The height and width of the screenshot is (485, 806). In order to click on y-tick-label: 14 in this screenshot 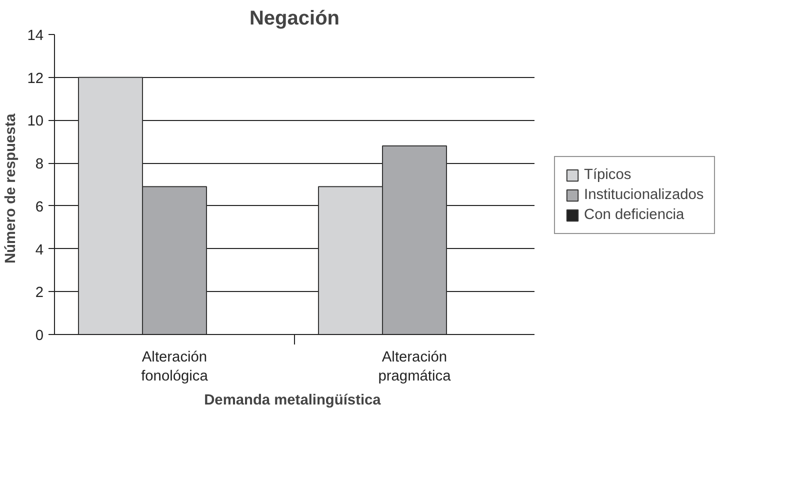, I will do `click(35, 36)`.